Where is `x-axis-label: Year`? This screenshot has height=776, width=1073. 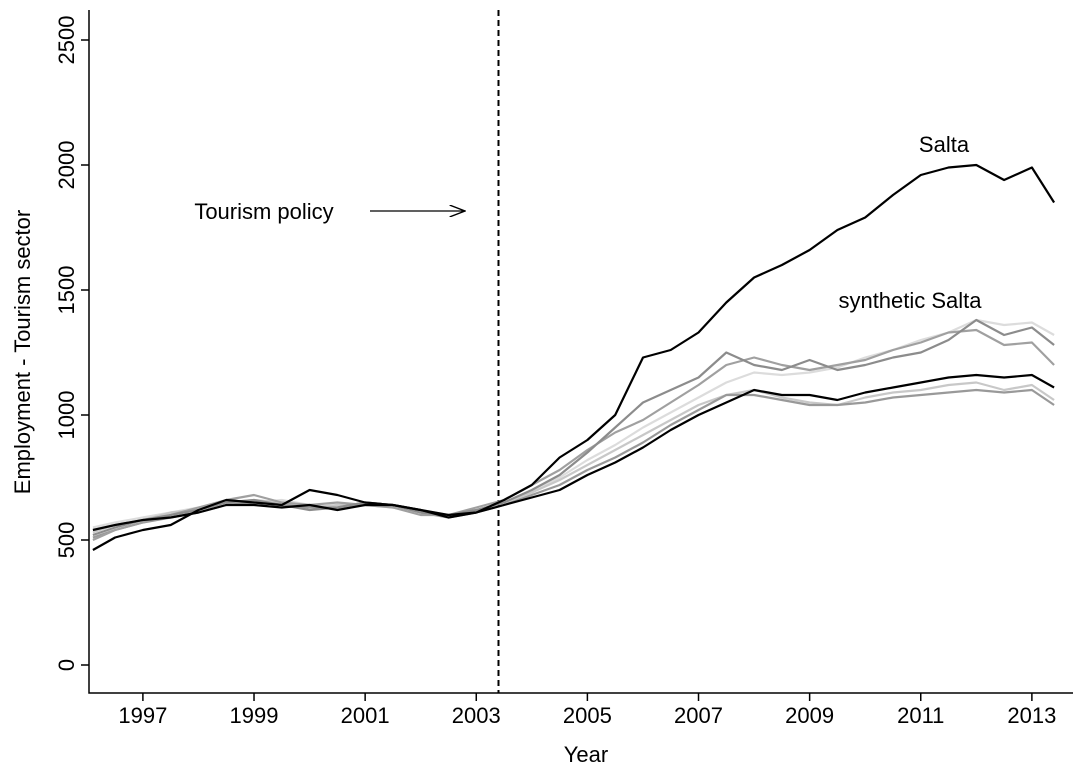
x-axis-label: Year is located at coordinates (586, 754).